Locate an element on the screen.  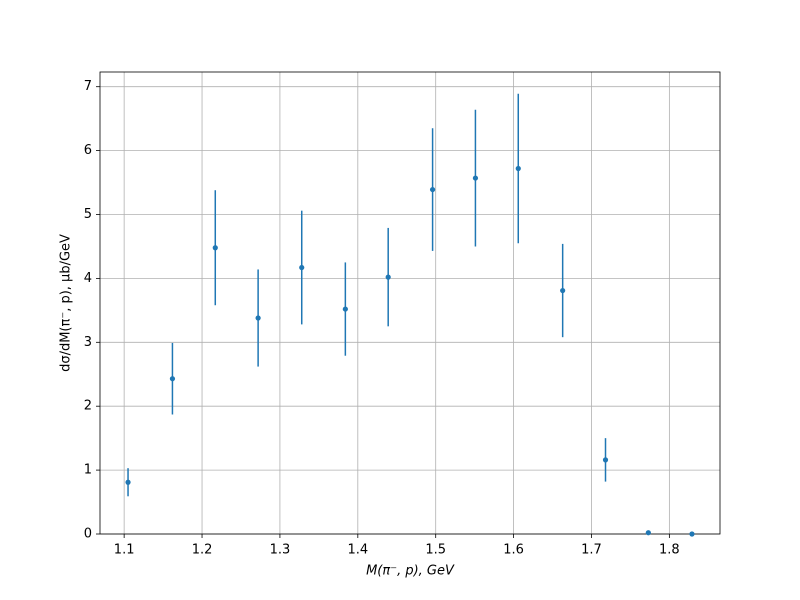
x-tick-label: 1.4 is located at coordinates (357, 550).